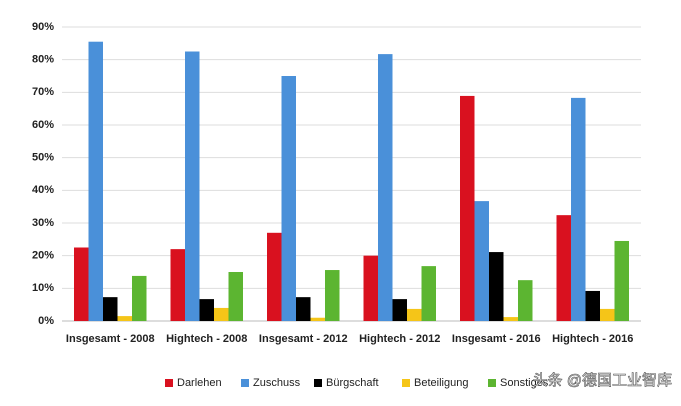 The height and width of the screenshot is (406, 681). I want to click on x-tick-label: Insgesamt - 2008, so click(110, 339).